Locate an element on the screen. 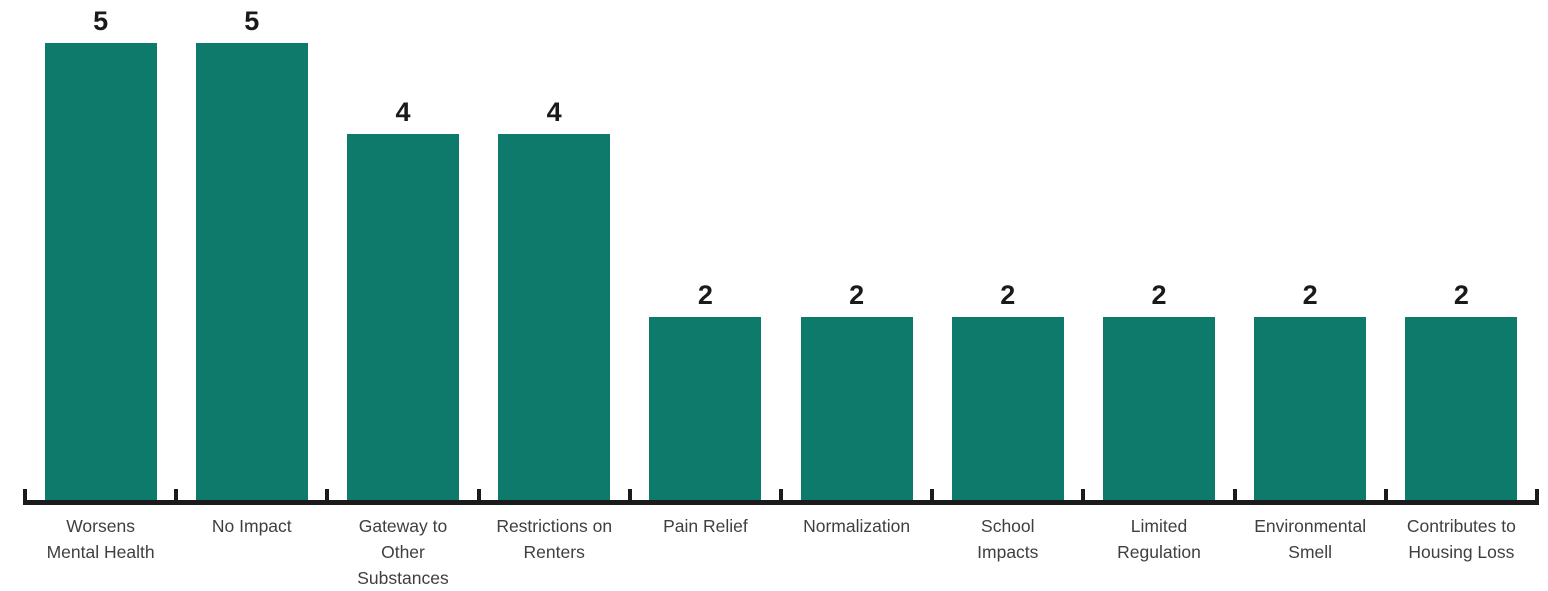  category-label: Contributes to Housing Loss is located at coordinates (1461, 539).